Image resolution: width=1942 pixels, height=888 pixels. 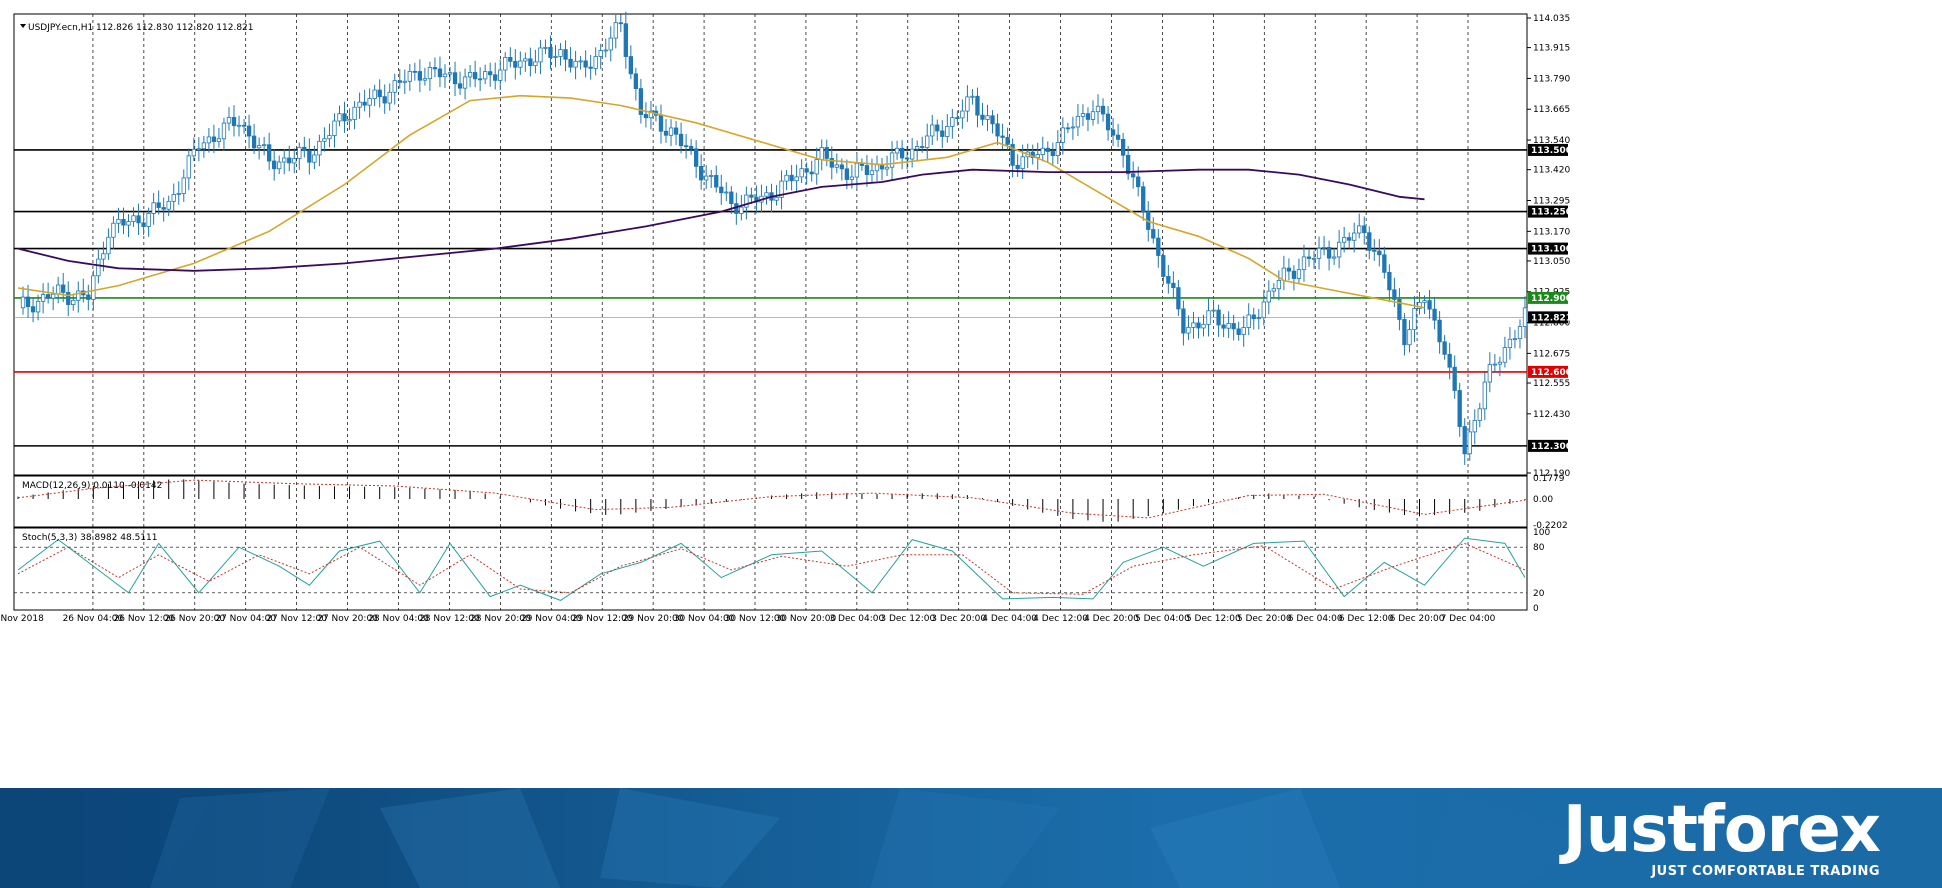 What do you see at coordinates (1765, 871) in the screenshot?
I see `brand-tagline: JUST COMFORTABLE TRADING` at bounding box center [1765, 871].